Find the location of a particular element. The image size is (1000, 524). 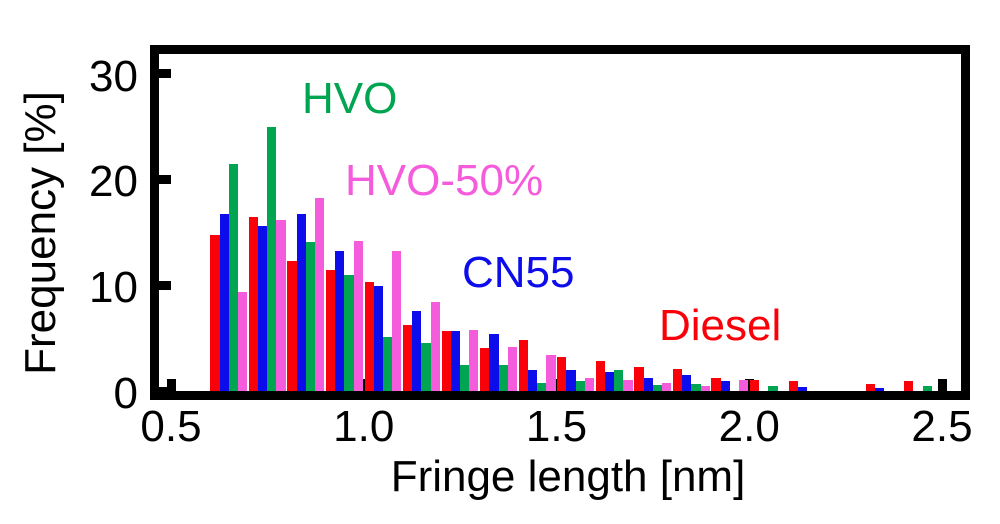

legend-label-hvo: HVO is located at coordinates (350, 98).